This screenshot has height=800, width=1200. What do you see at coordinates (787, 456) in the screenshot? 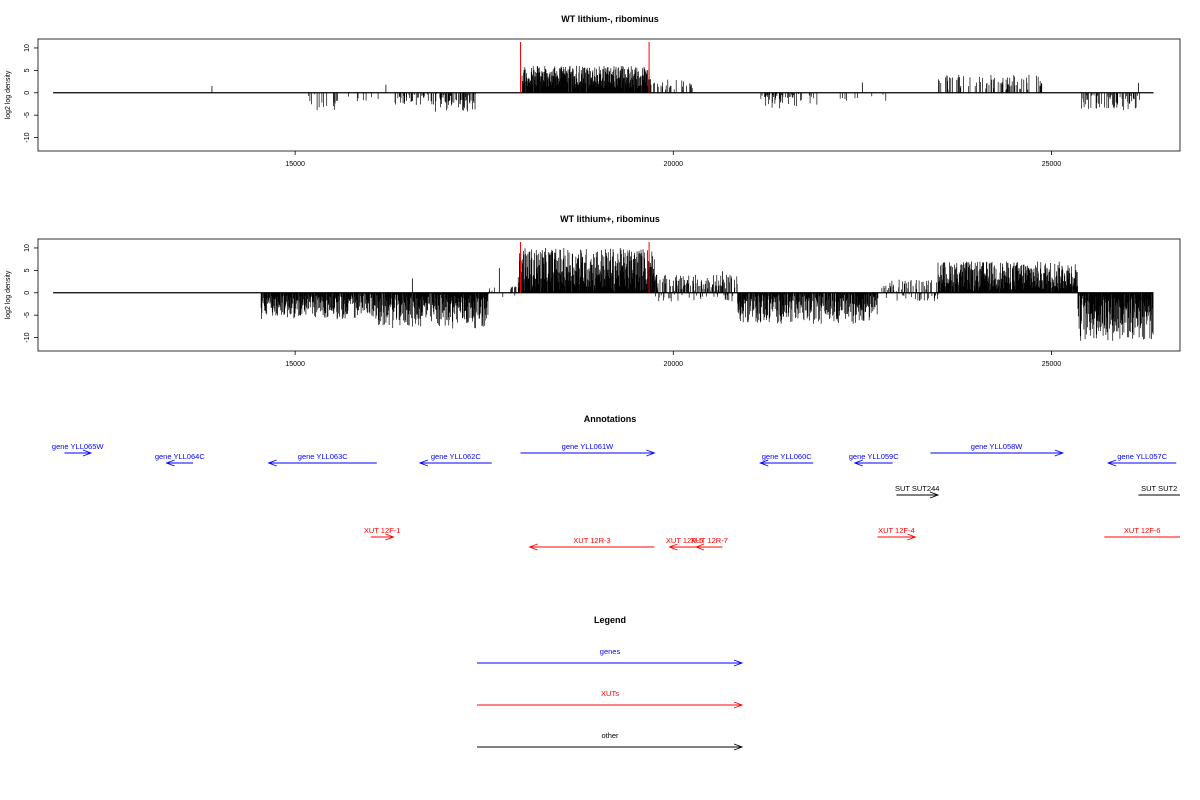
I see `feature-label: gene YLL060C` at bounding box center [787, 456].